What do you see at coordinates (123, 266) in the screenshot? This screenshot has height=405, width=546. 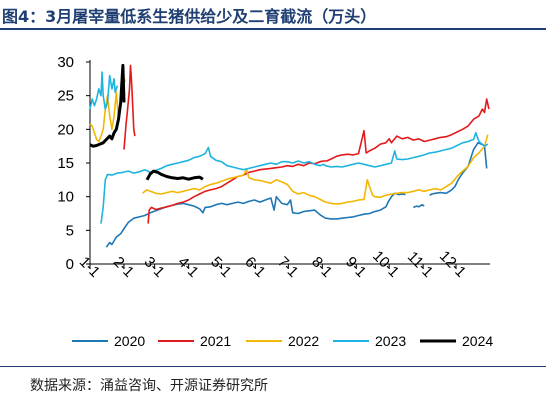 I see `x-tick-label: 2-1` at bounding box center [123, 266].